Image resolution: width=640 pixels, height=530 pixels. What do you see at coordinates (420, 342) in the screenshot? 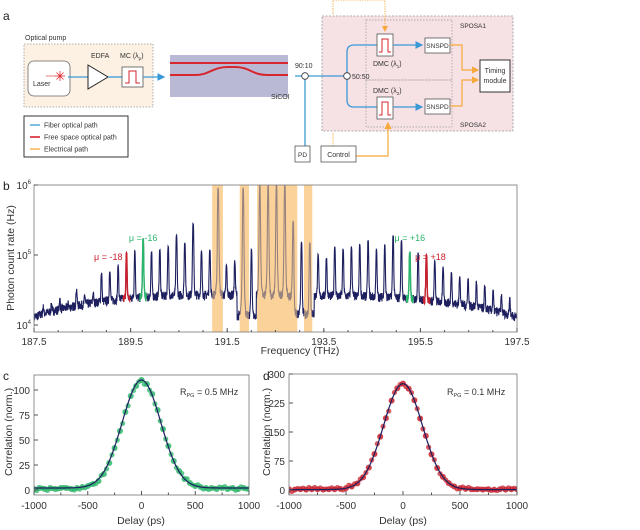
I see `x-tick-label: 195.5` at bounding box center [420, 342].